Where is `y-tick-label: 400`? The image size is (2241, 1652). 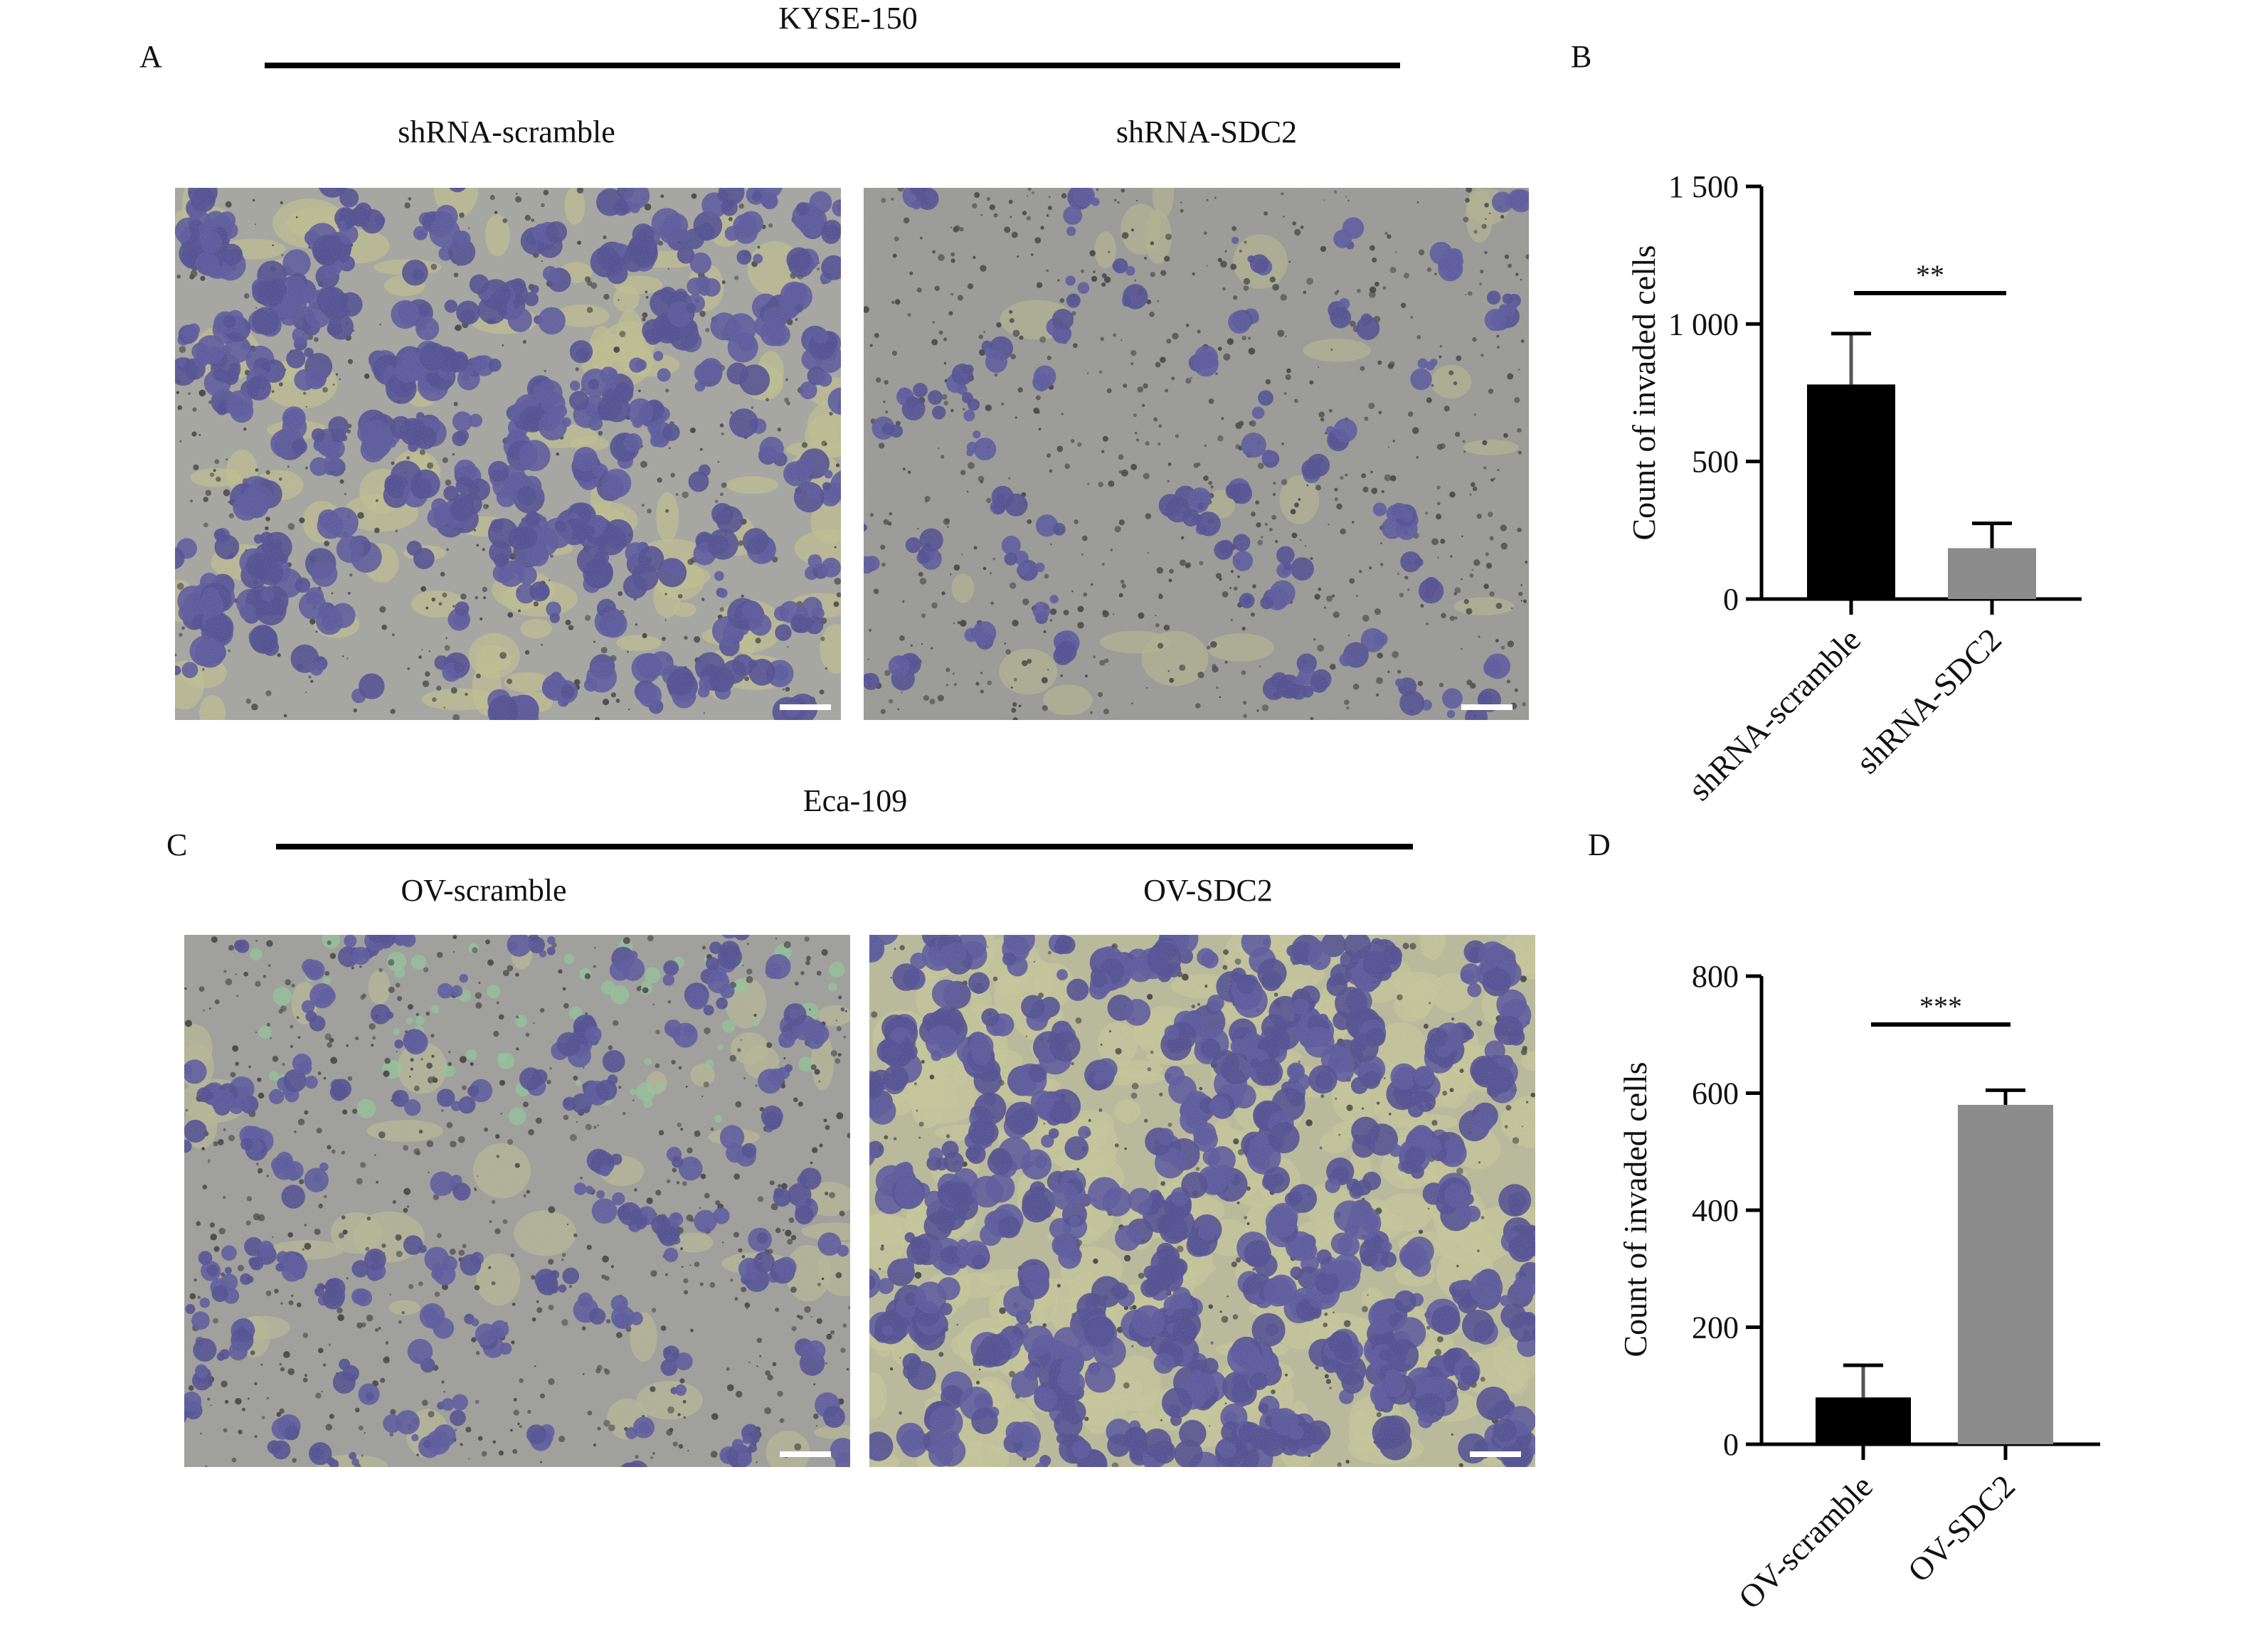 y-tick-label: 400 is located at coordinates (1715, 1210).